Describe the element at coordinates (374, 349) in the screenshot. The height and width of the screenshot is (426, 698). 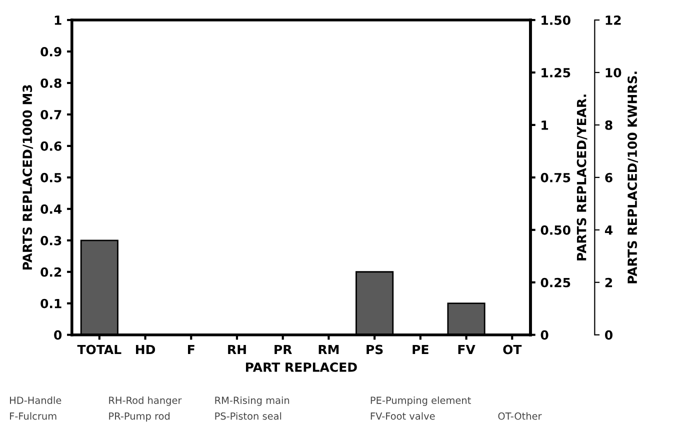
I see `x-tick-label: PS` at that location.